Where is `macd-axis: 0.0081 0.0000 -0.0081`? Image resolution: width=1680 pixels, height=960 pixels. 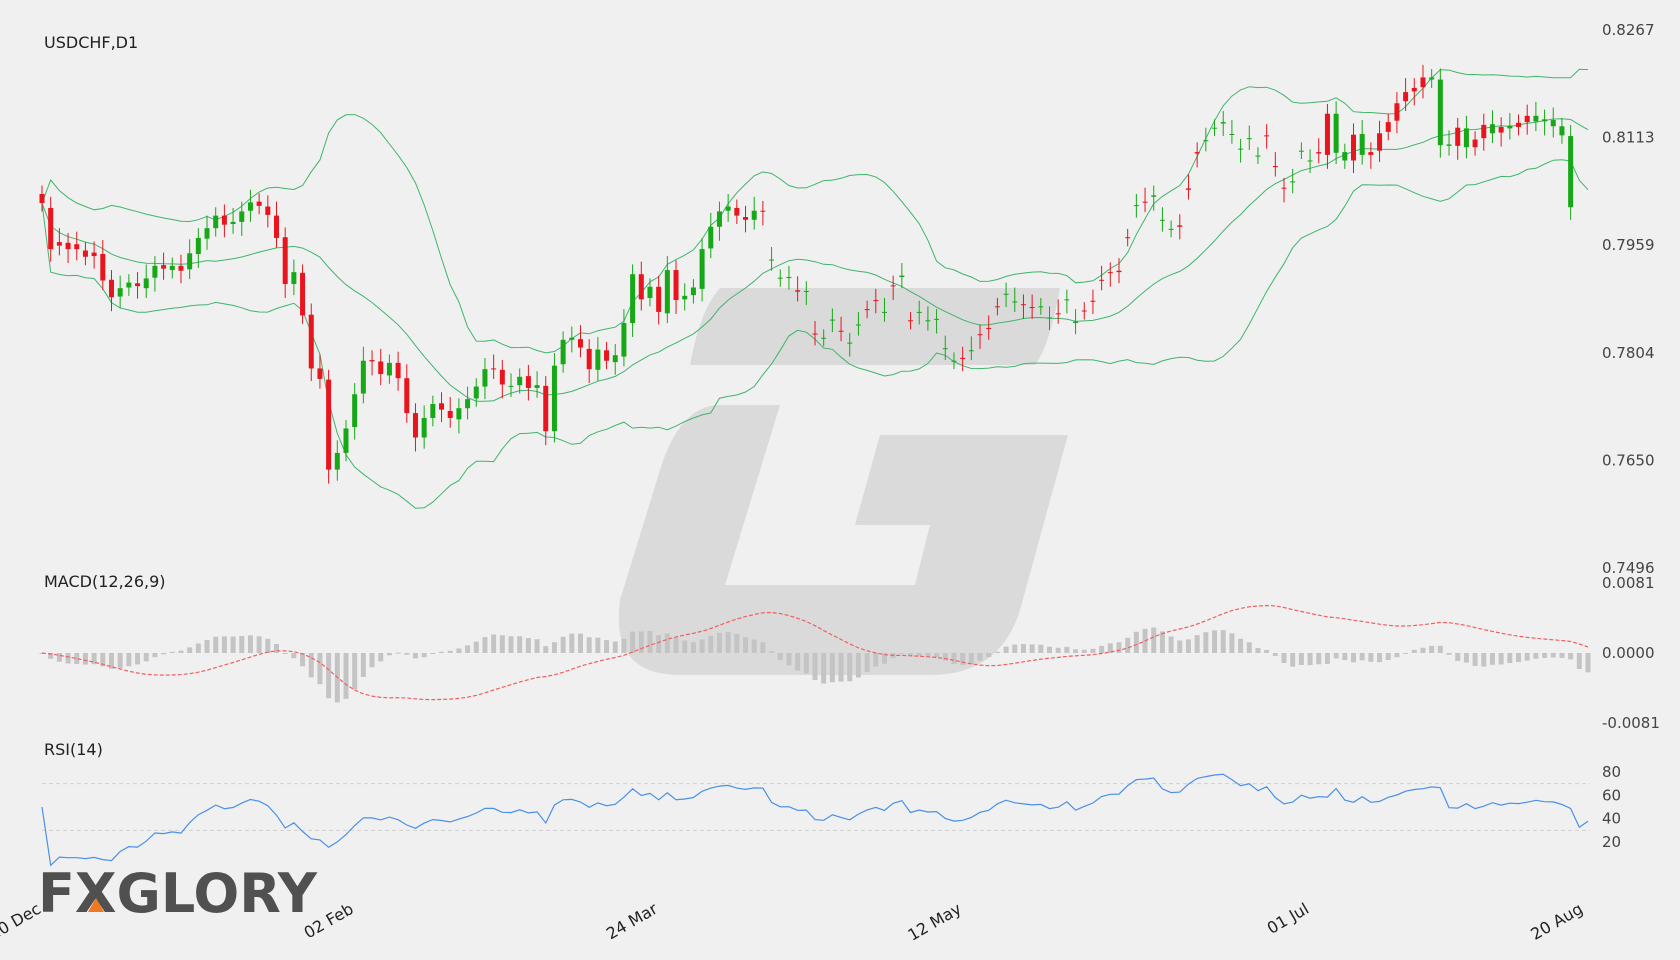
macd-axis: 0.0081 0.0000 -0.0081 is located at coordinates (1631, 653).